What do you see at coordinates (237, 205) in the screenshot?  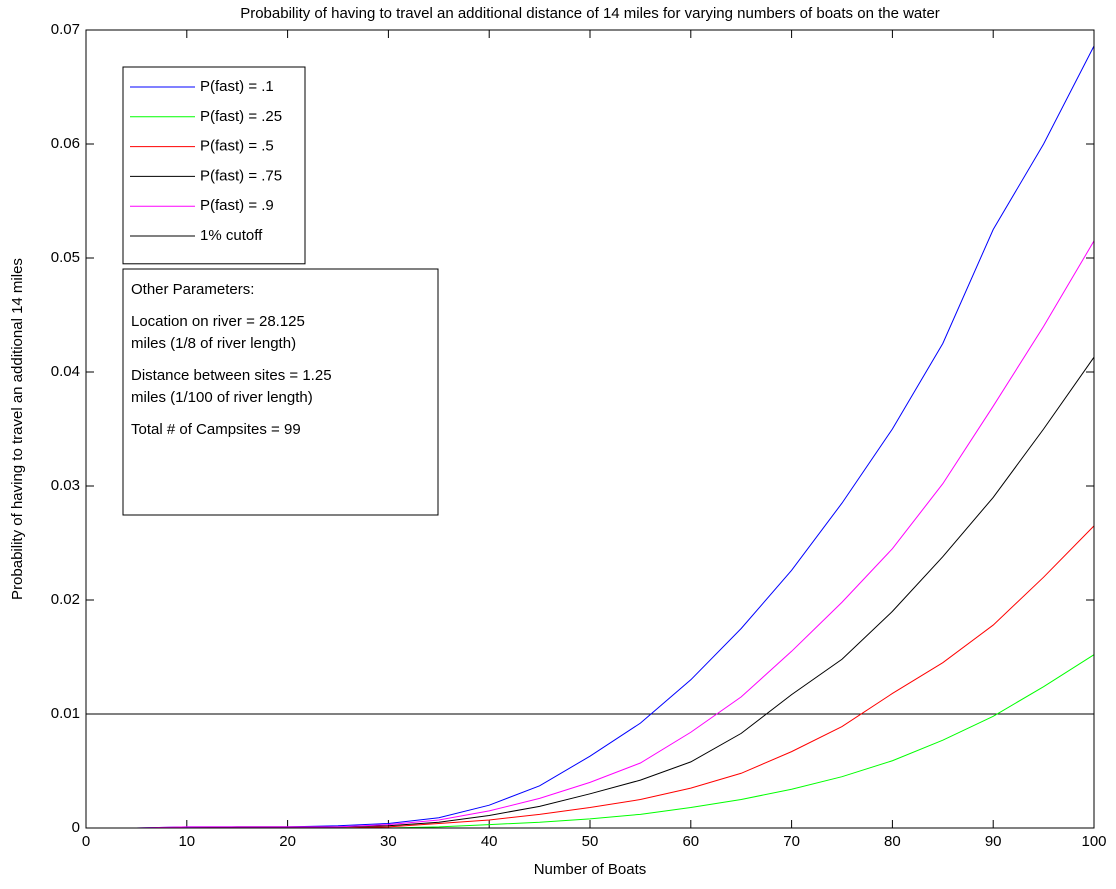 I see `legend-label: P(fast) = .9` at bounding box center [237, 205].